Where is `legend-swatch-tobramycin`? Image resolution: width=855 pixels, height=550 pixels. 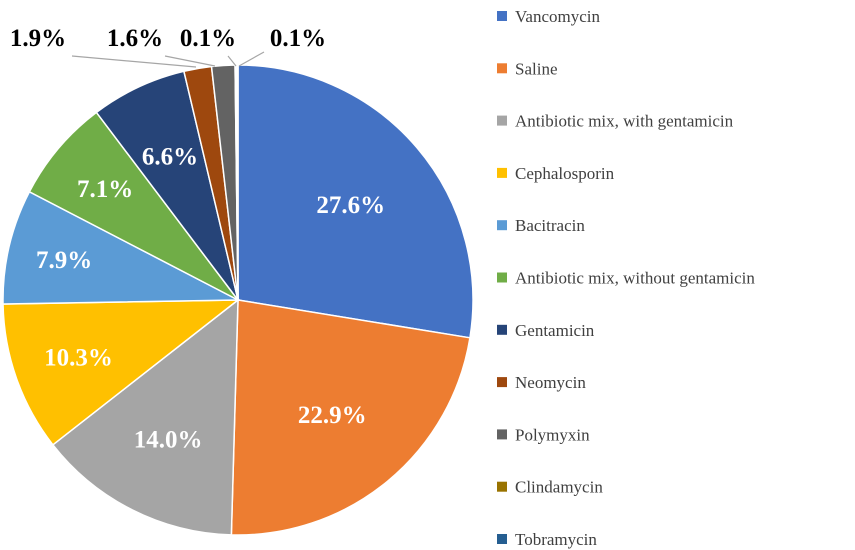 legend-swatch-tobramycin is located at coordinates (502, 539).